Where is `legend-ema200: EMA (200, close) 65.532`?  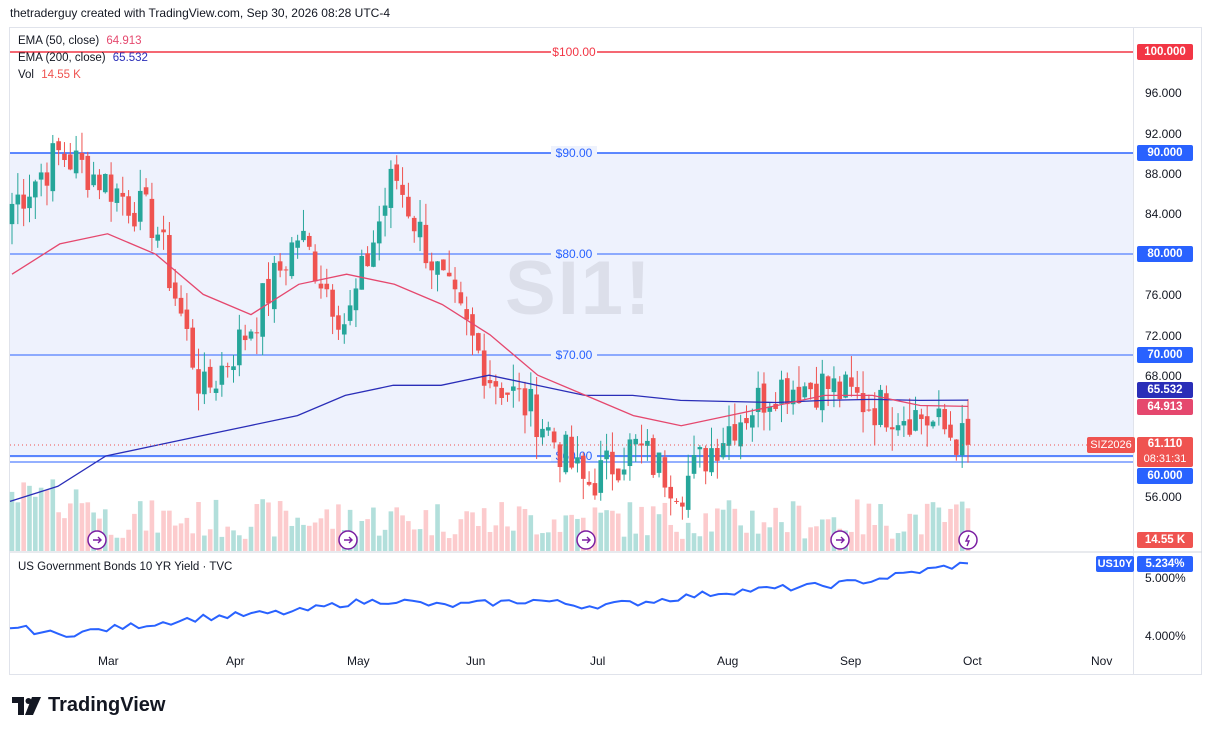
legend-ema200: EMA (200, close) 65.532 is located at coordinates (83, 58).